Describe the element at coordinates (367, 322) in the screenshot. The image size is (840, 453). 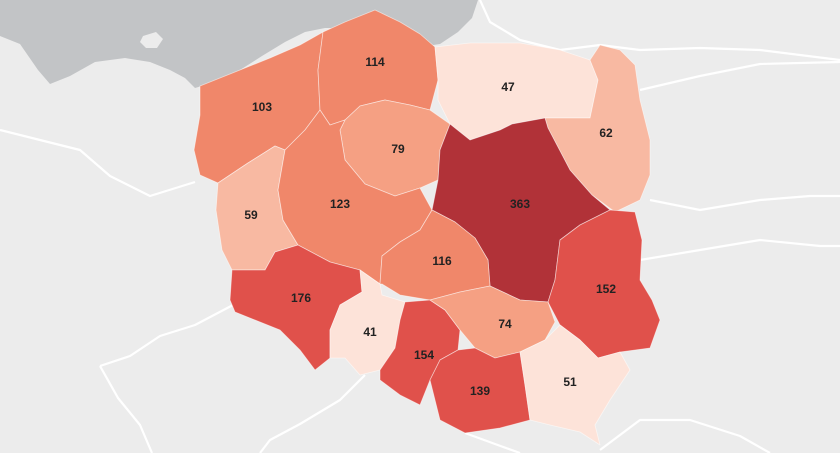
I see `region-opolskie` at that location.